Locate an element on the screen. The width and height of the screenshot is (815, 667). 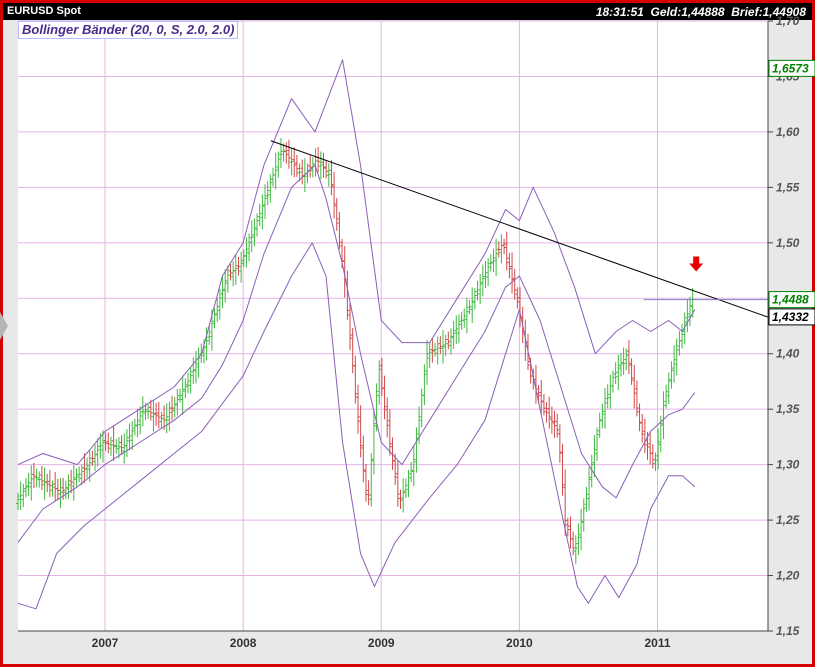
x-tick-label: 2011 is located at coordinates (657, 643).